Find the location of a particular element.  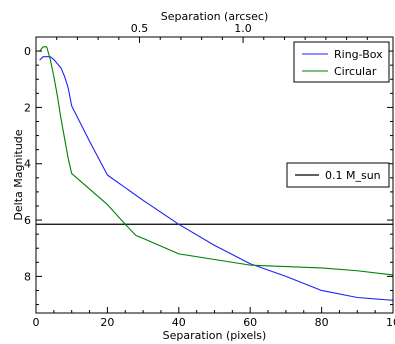

x-tick-label: 40 is located at coordinates (179, 322).